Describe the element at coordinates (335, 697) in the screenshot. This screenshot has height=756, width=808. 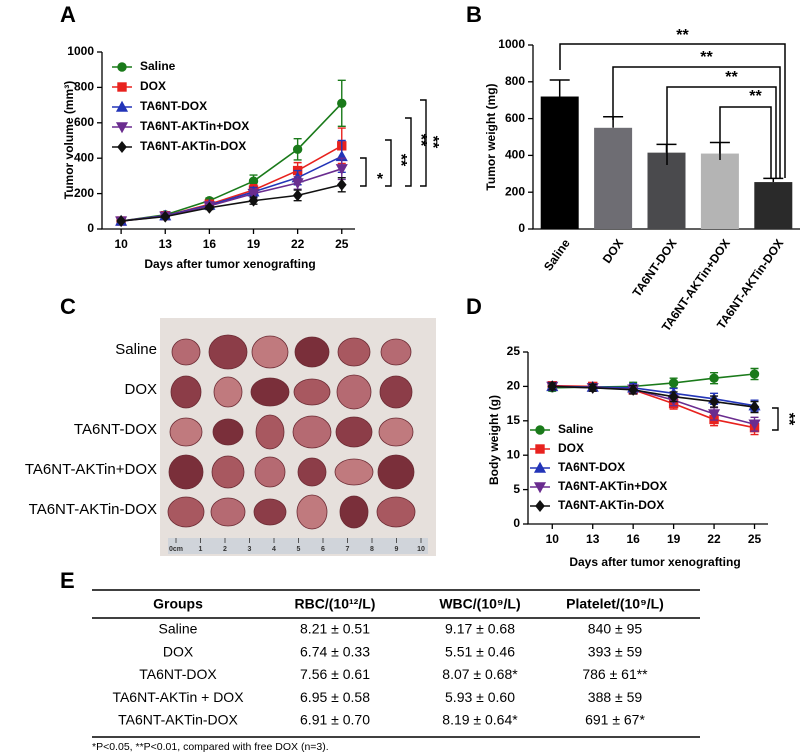
I see `table-cell: 6.95 ± 0.58` at that location.